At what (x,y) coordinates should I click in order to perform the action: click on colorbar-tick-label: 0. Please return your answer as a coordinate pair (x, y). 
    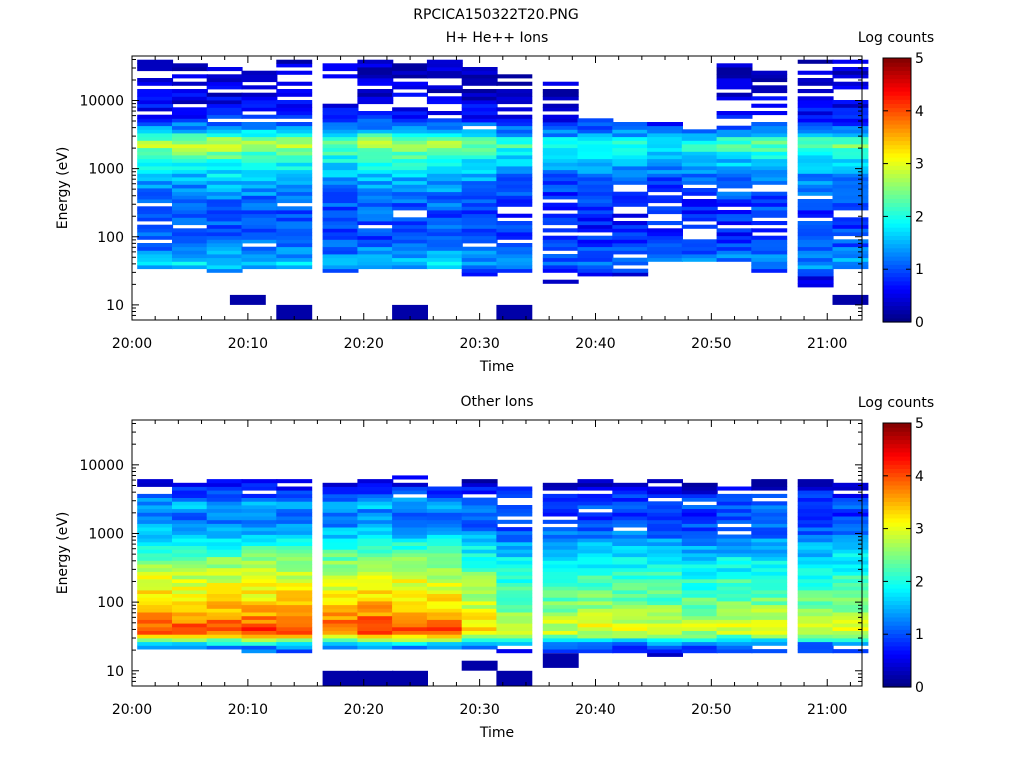
    Looking at the image, I should click on (919, 688).